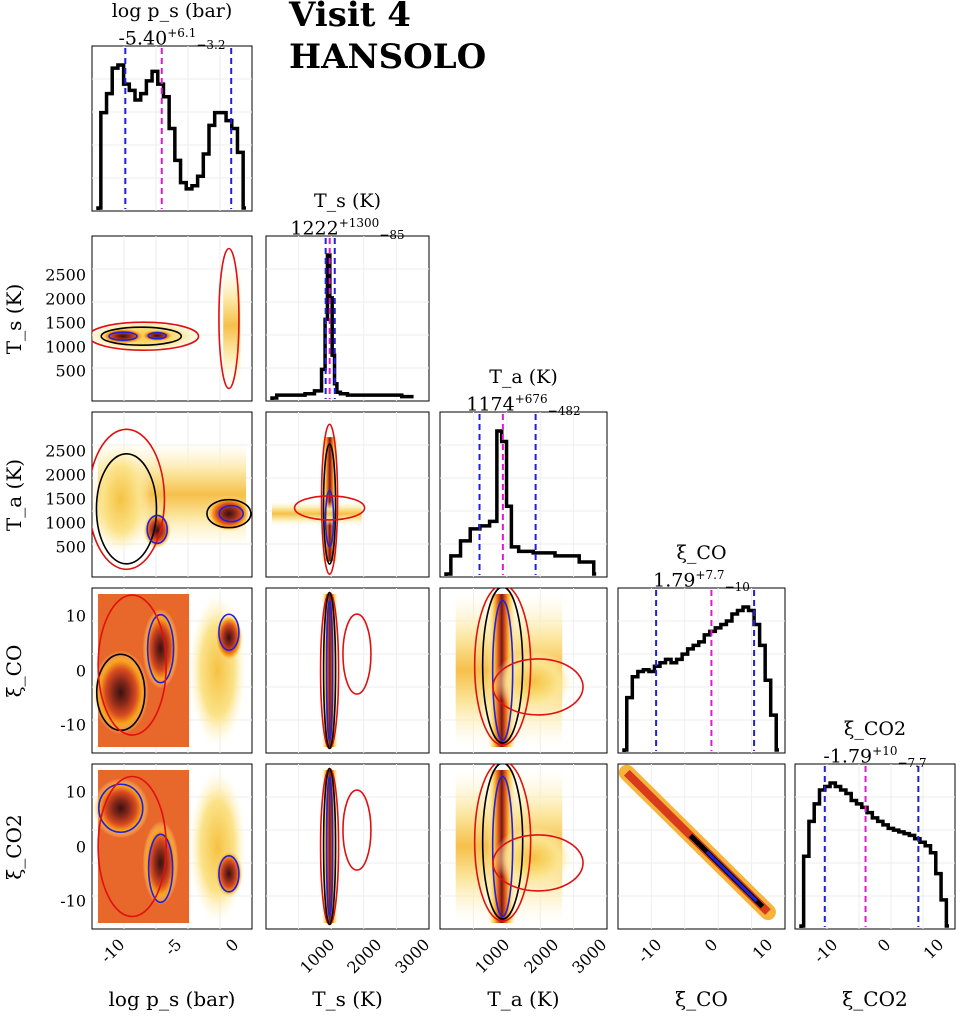 The image size is (962, 1023). Describe the element at coordinates (531, 399) in the screenshot. I see `param-plus: +676` at that location.